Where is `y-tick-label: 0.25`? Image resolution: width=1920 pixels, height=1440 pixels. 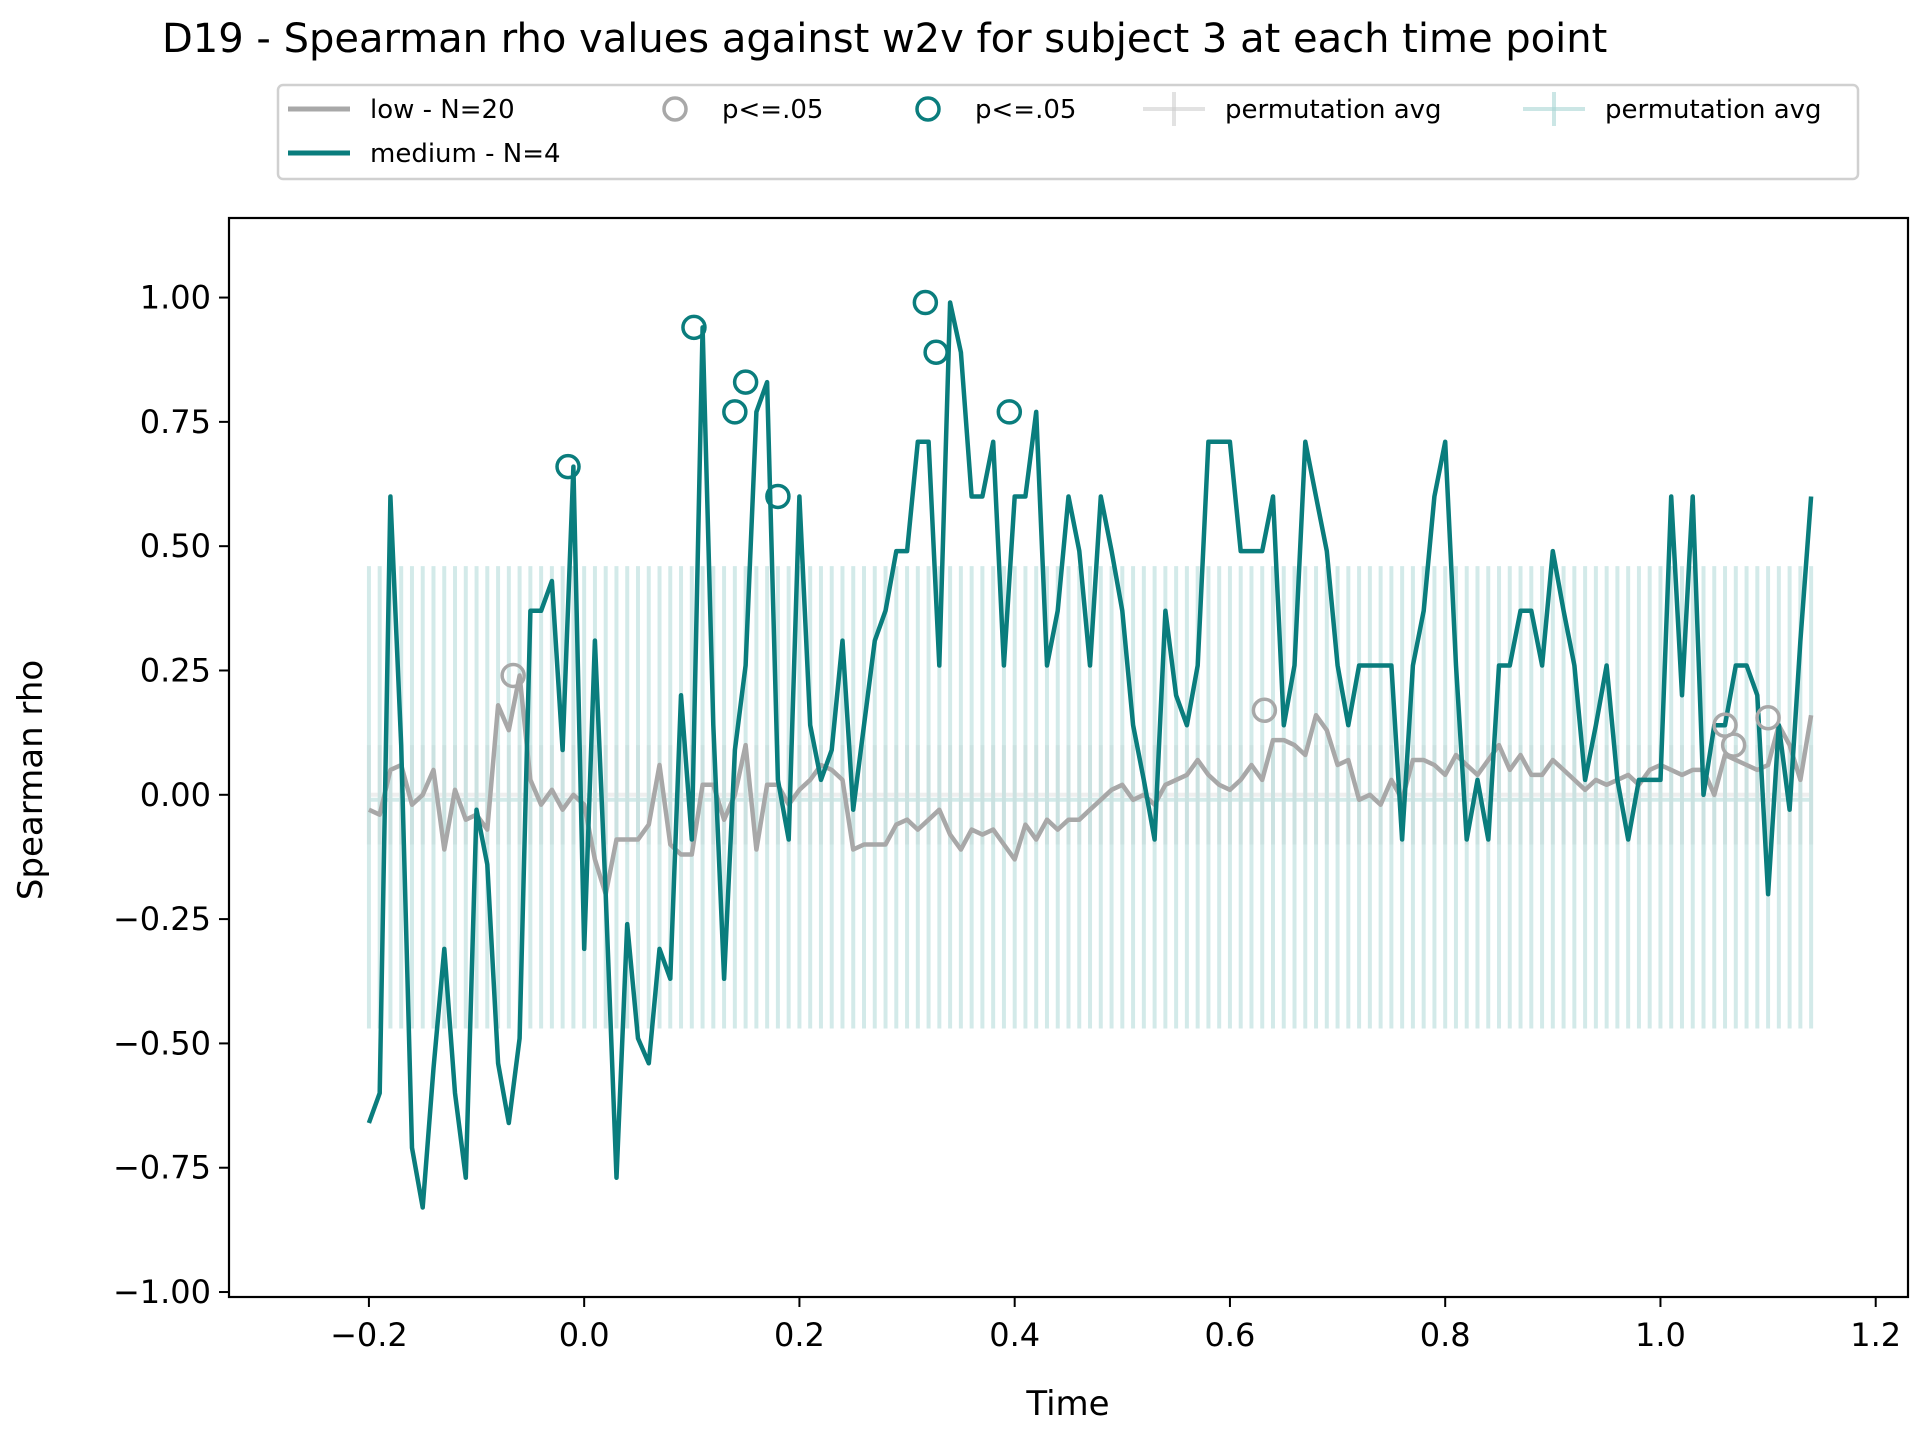 y-tick-label: 0.25 is located at coordinates (175, 670).